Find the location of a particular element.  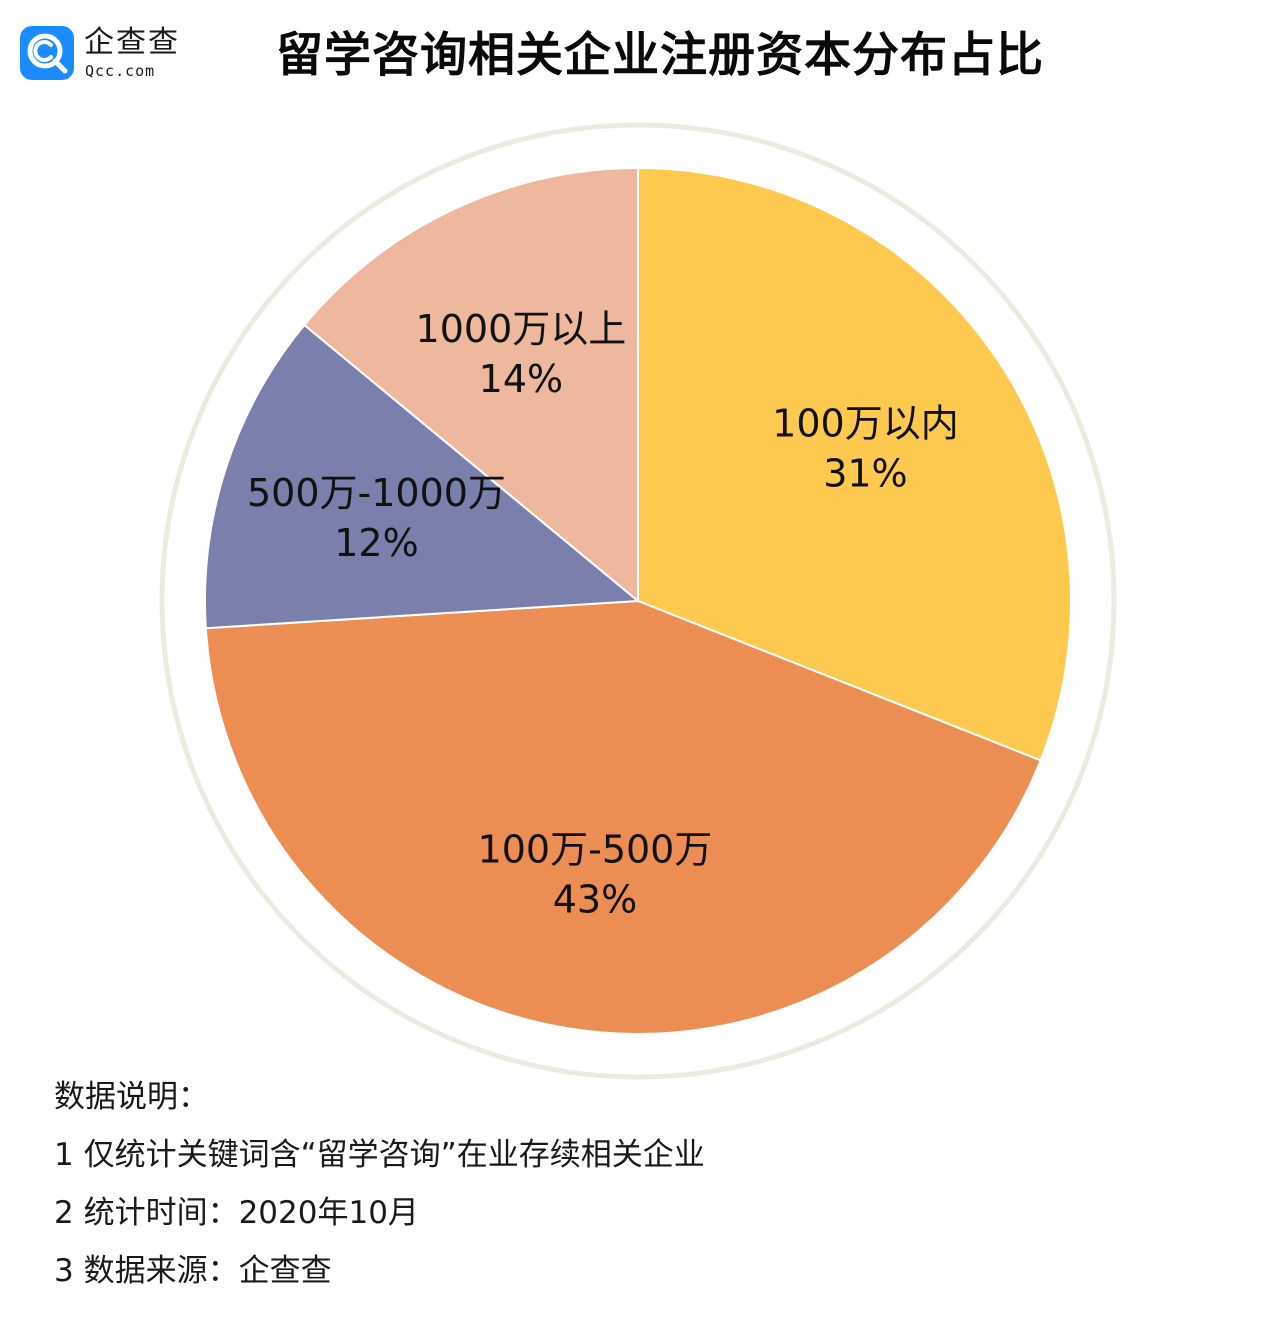

notes-item-2: 2 统计时间：2020年10月 is located at coordinates (236, 1213).